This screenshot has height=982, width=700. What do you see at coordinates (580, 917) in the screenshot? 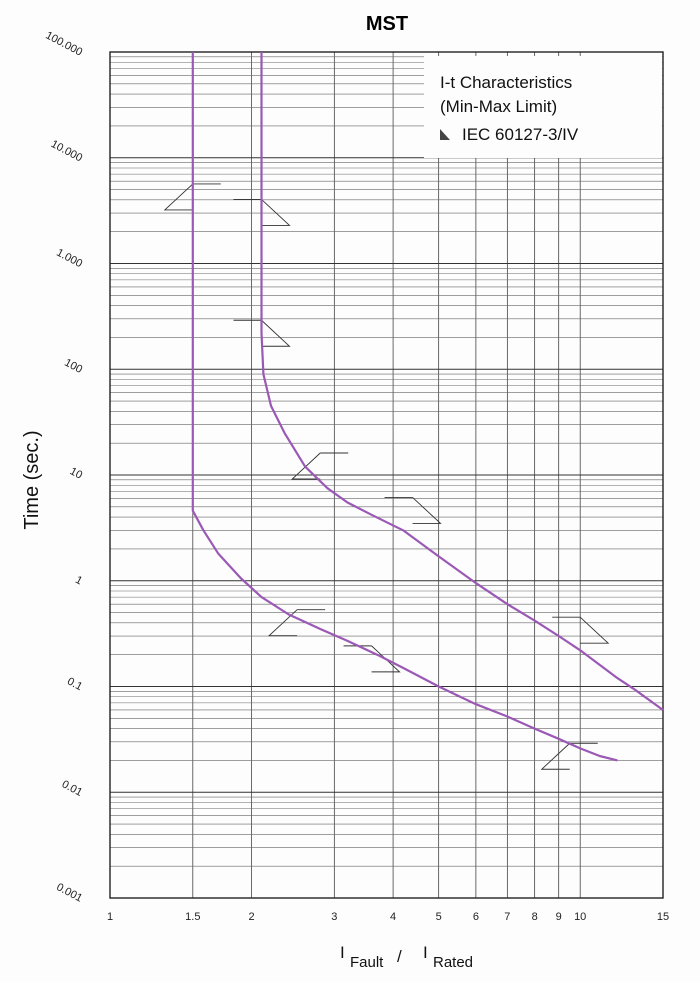
I see `x-tick-label: 10` at bounding box center [580, 917].